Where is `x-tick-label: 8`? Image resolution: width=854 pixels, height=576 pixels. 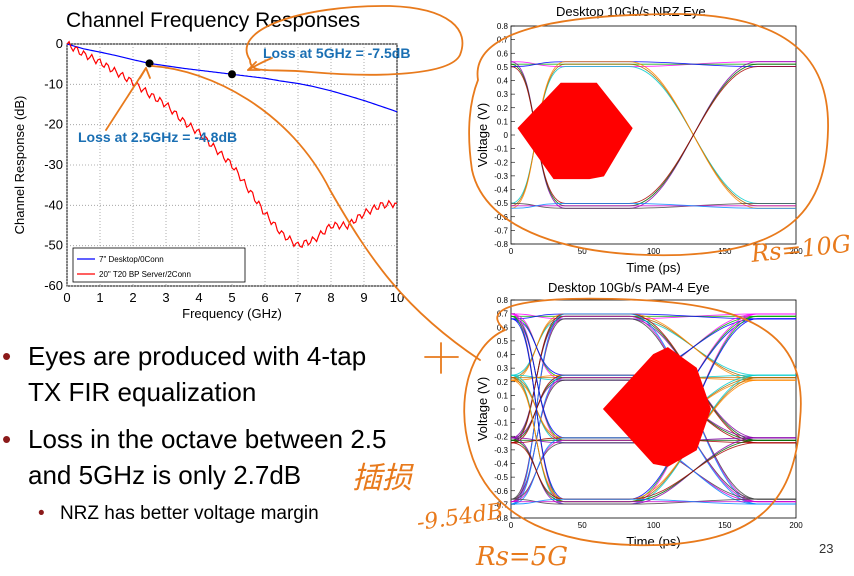
x-tick-label: 8 is located at coordinates (330, 297).